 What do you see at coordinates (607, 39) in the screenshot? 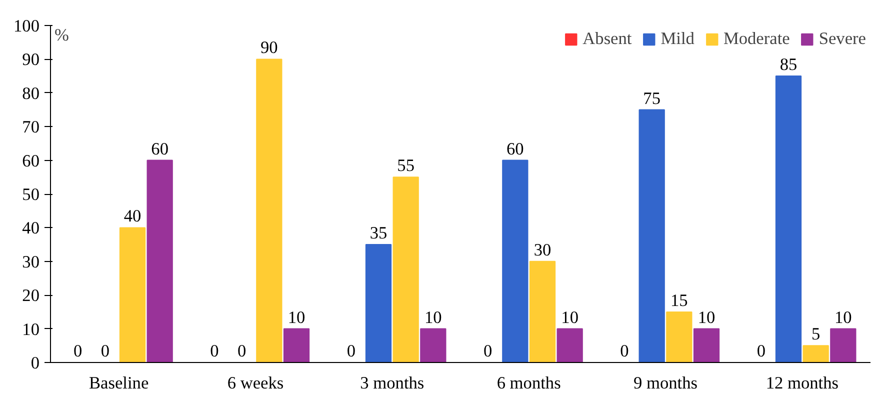
I see `legend-label: Absent` at bounding box center [607, 39].